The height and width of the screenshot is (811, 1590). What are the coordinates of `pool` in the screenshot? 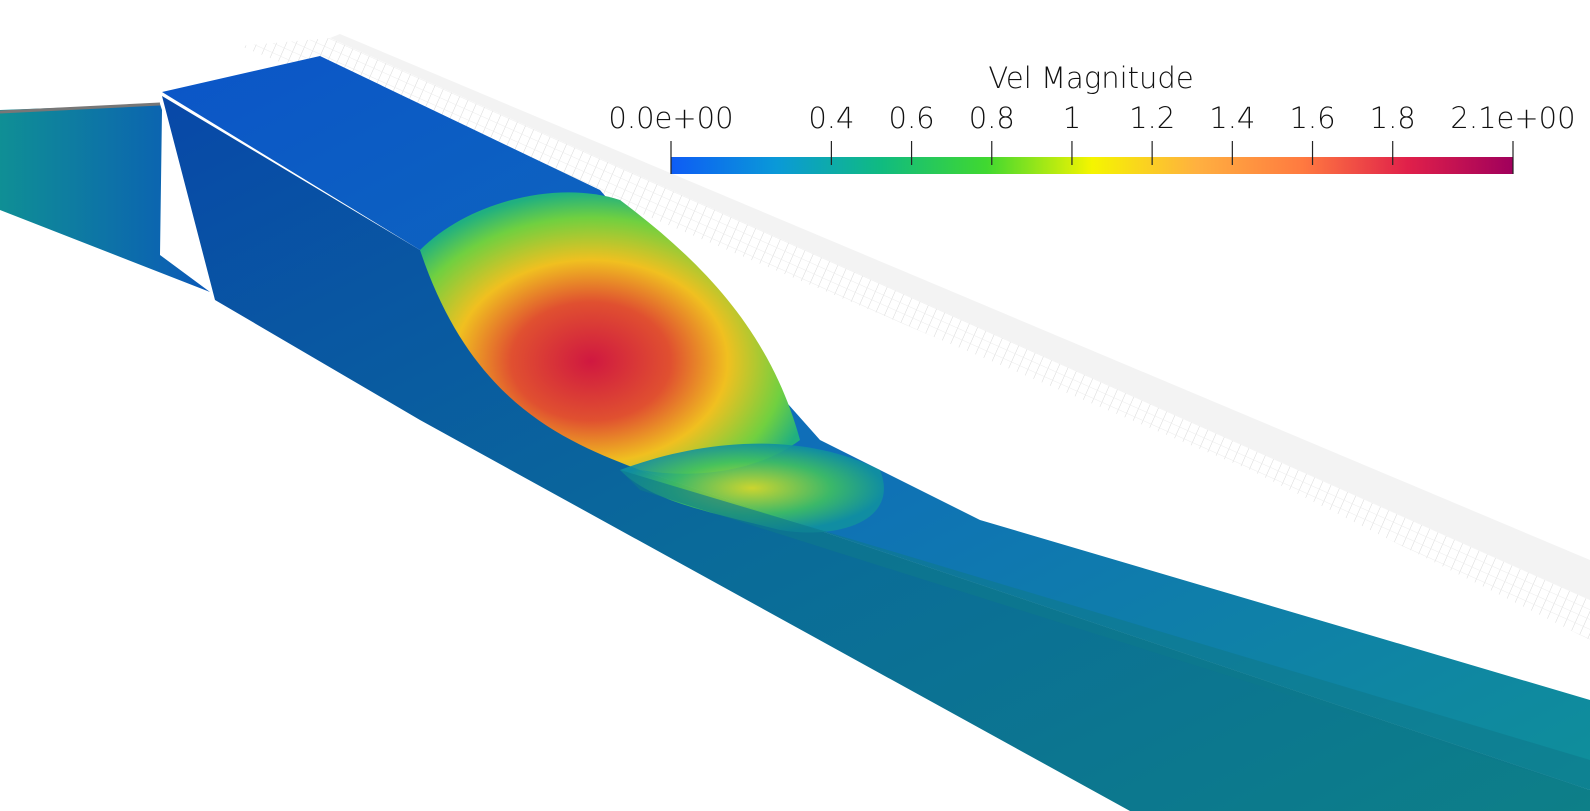 It's located at (752, 488).